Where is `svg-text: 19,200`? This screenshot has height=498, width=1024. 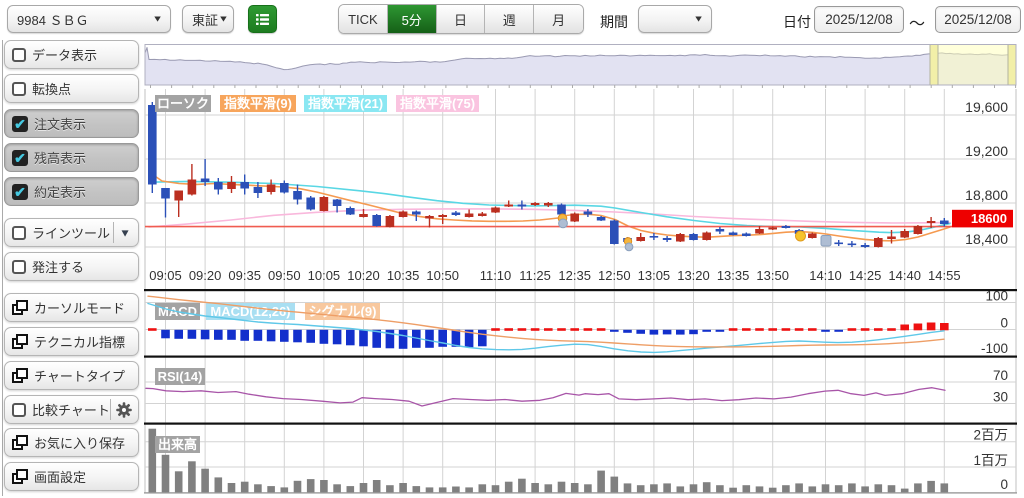
svg-text: 19,200 is located at coordinates (986, 151).